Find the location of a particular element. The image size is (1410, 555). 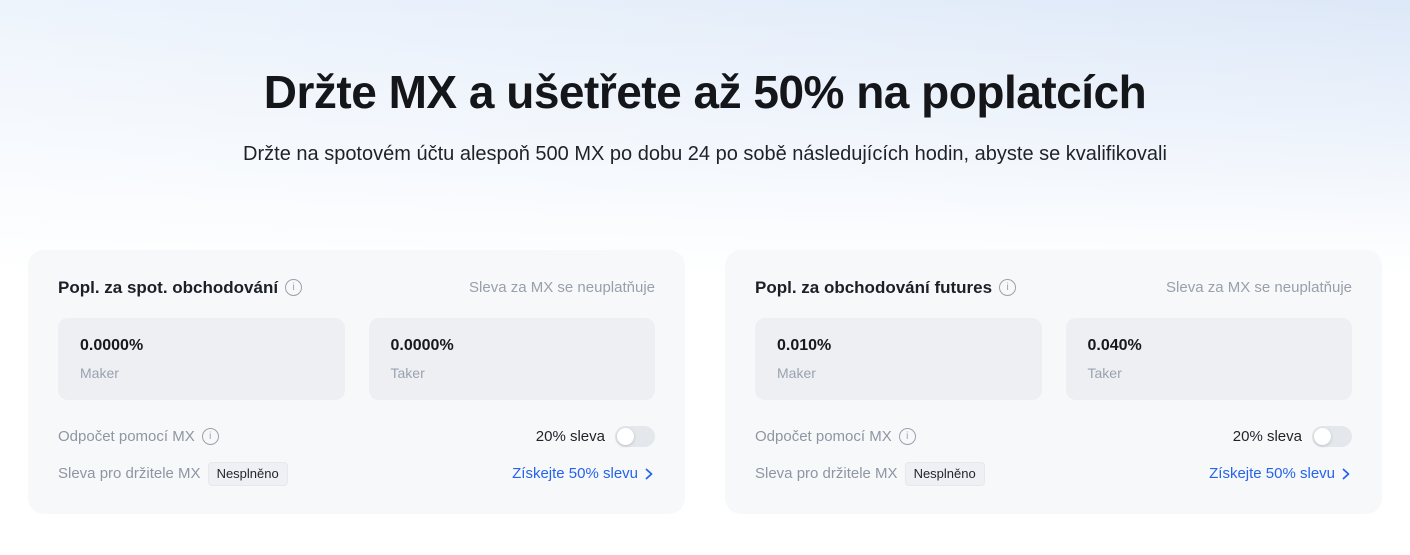

maker-fee-value: 0.0000% is located at coordinates (112, 345).